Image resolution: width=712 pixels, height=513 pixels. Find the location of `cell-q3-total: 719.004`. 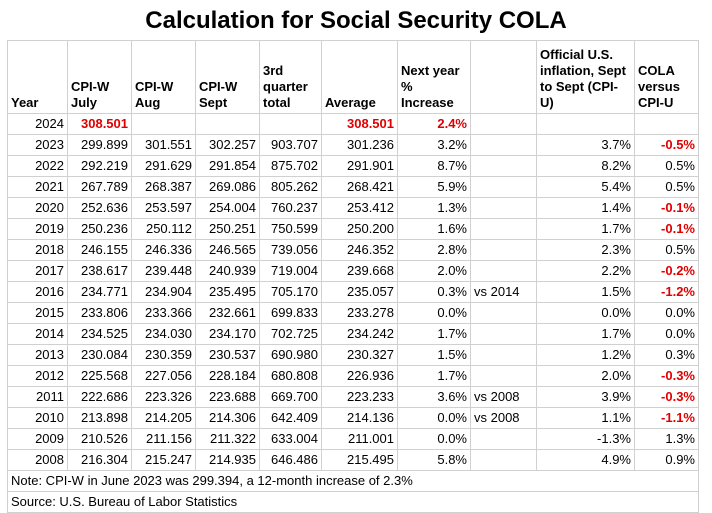

cell-q3-total: 719.004 is located at coordinates (290, 271).